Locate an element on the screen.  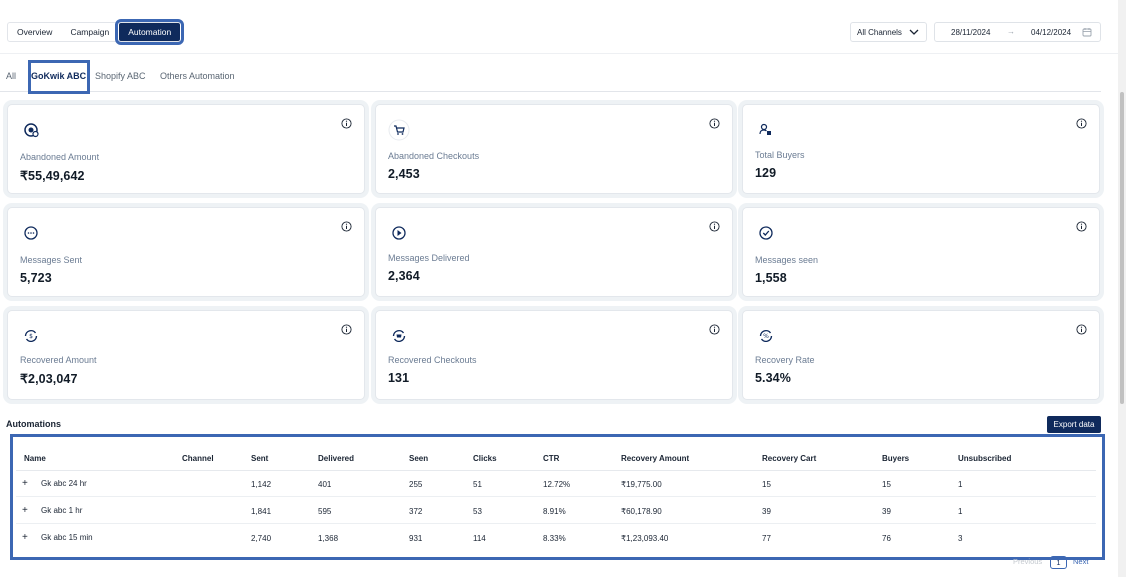
cell-delivered: 595 is located at coordinates (325, 511).